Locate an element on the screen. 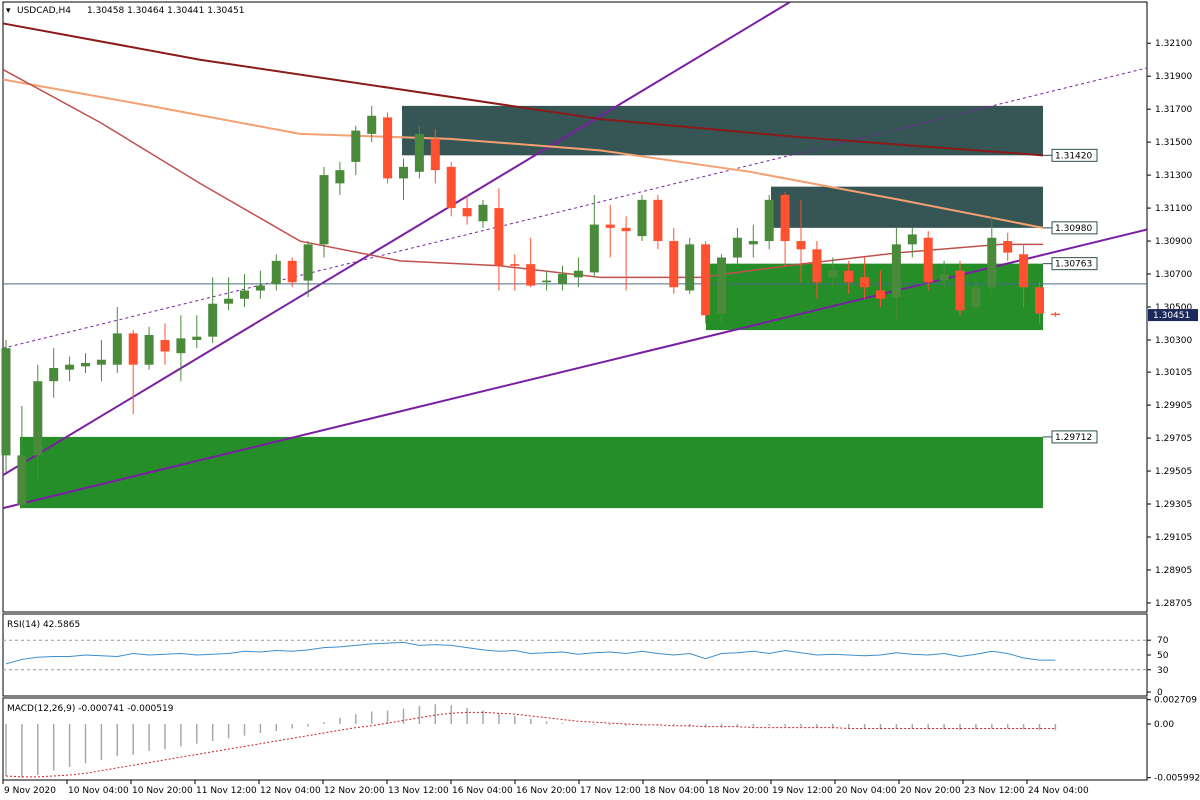 The width and height of the screenshot is (1200, 800). macd-series is located at coordinates (531, 741).